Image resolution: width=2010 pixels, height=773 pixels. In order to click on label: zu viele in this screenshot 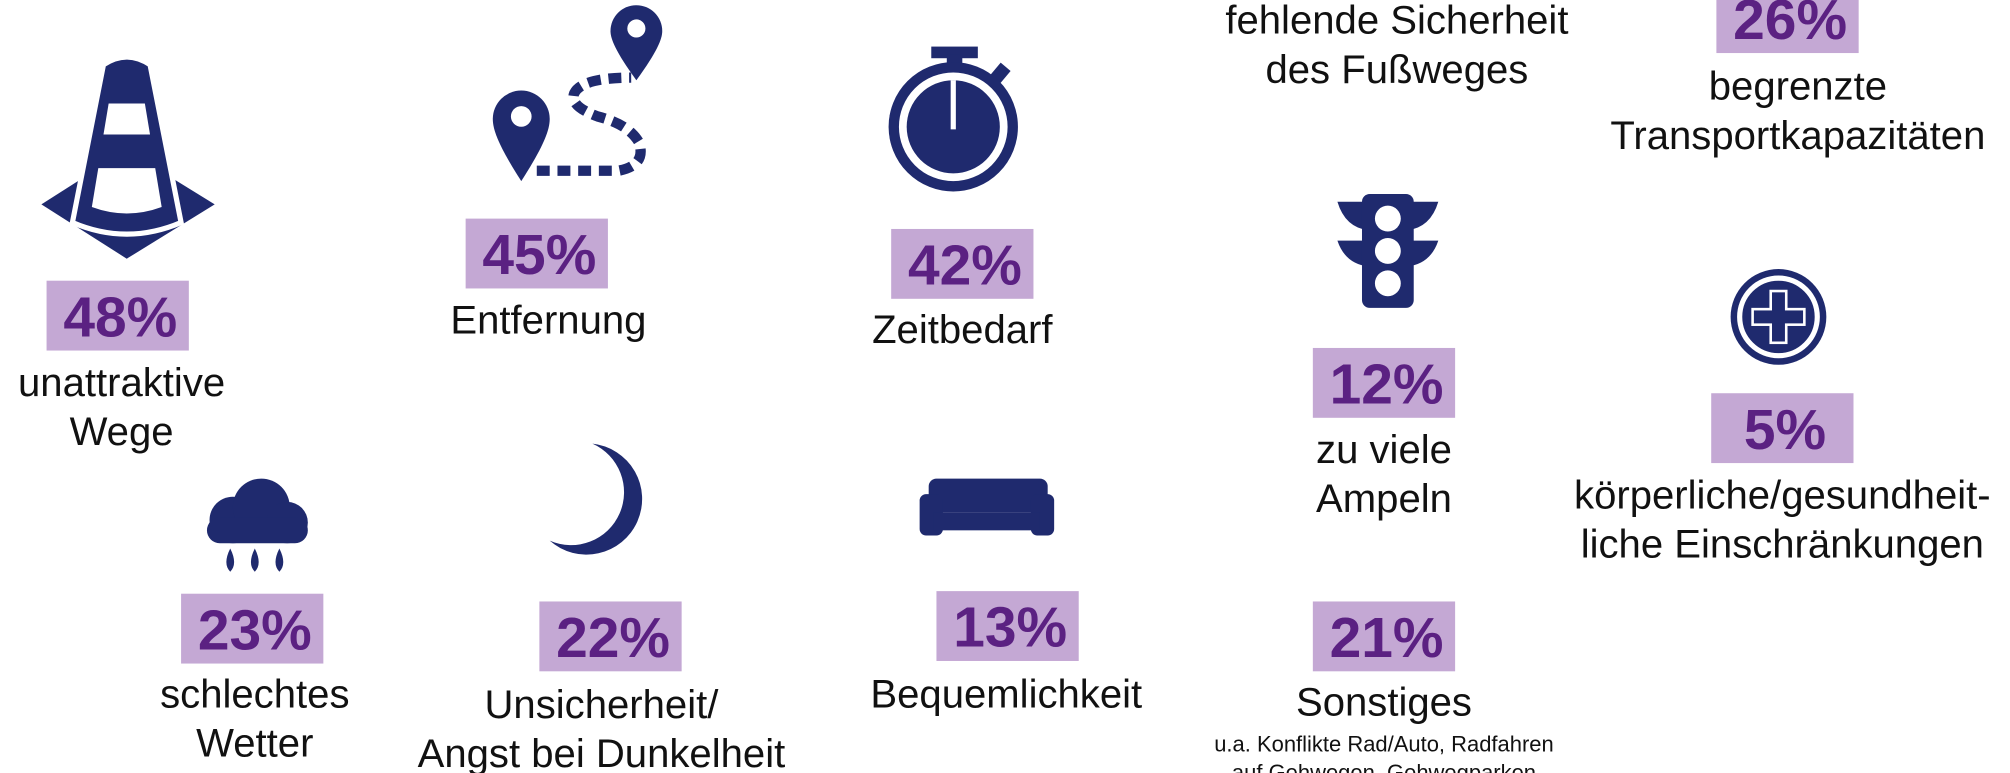, I will do `click(1384, 450)`.